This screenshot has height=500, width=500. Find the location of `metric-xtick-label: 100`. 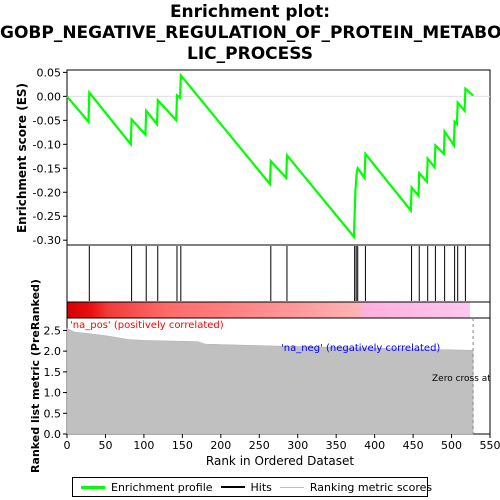

metric-xtick-label: 100 is located at coordinates (143, 445).